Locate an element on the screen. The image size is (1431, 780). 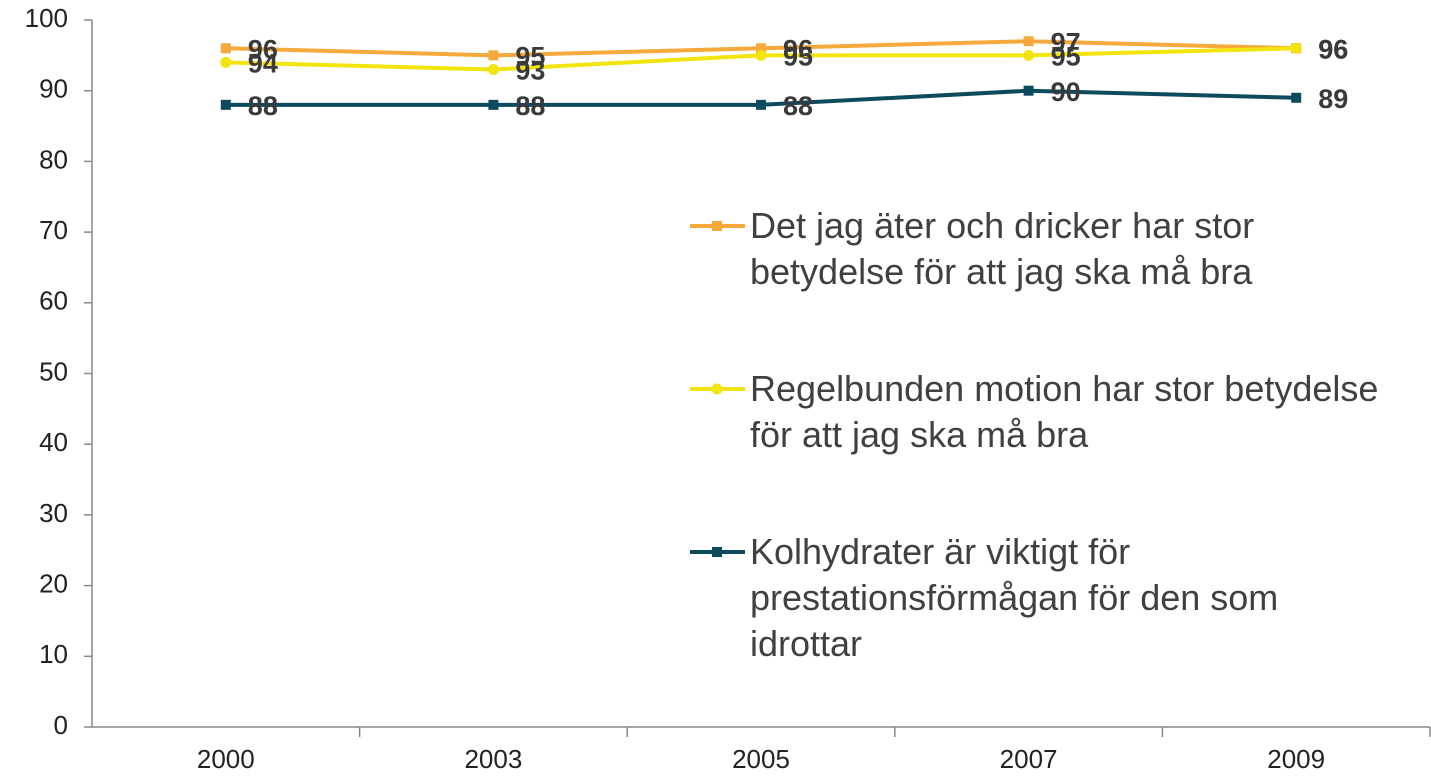
x-tick-label: 2009 is located at coordinates (1296, 759).